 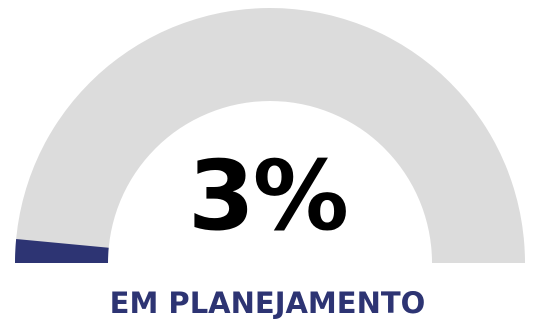 What do you see at coordinates (267, 303) in the screenshot?
I see `gauge-status-label: EM PLANEJAMENTO` at bounding box center [267, 303].